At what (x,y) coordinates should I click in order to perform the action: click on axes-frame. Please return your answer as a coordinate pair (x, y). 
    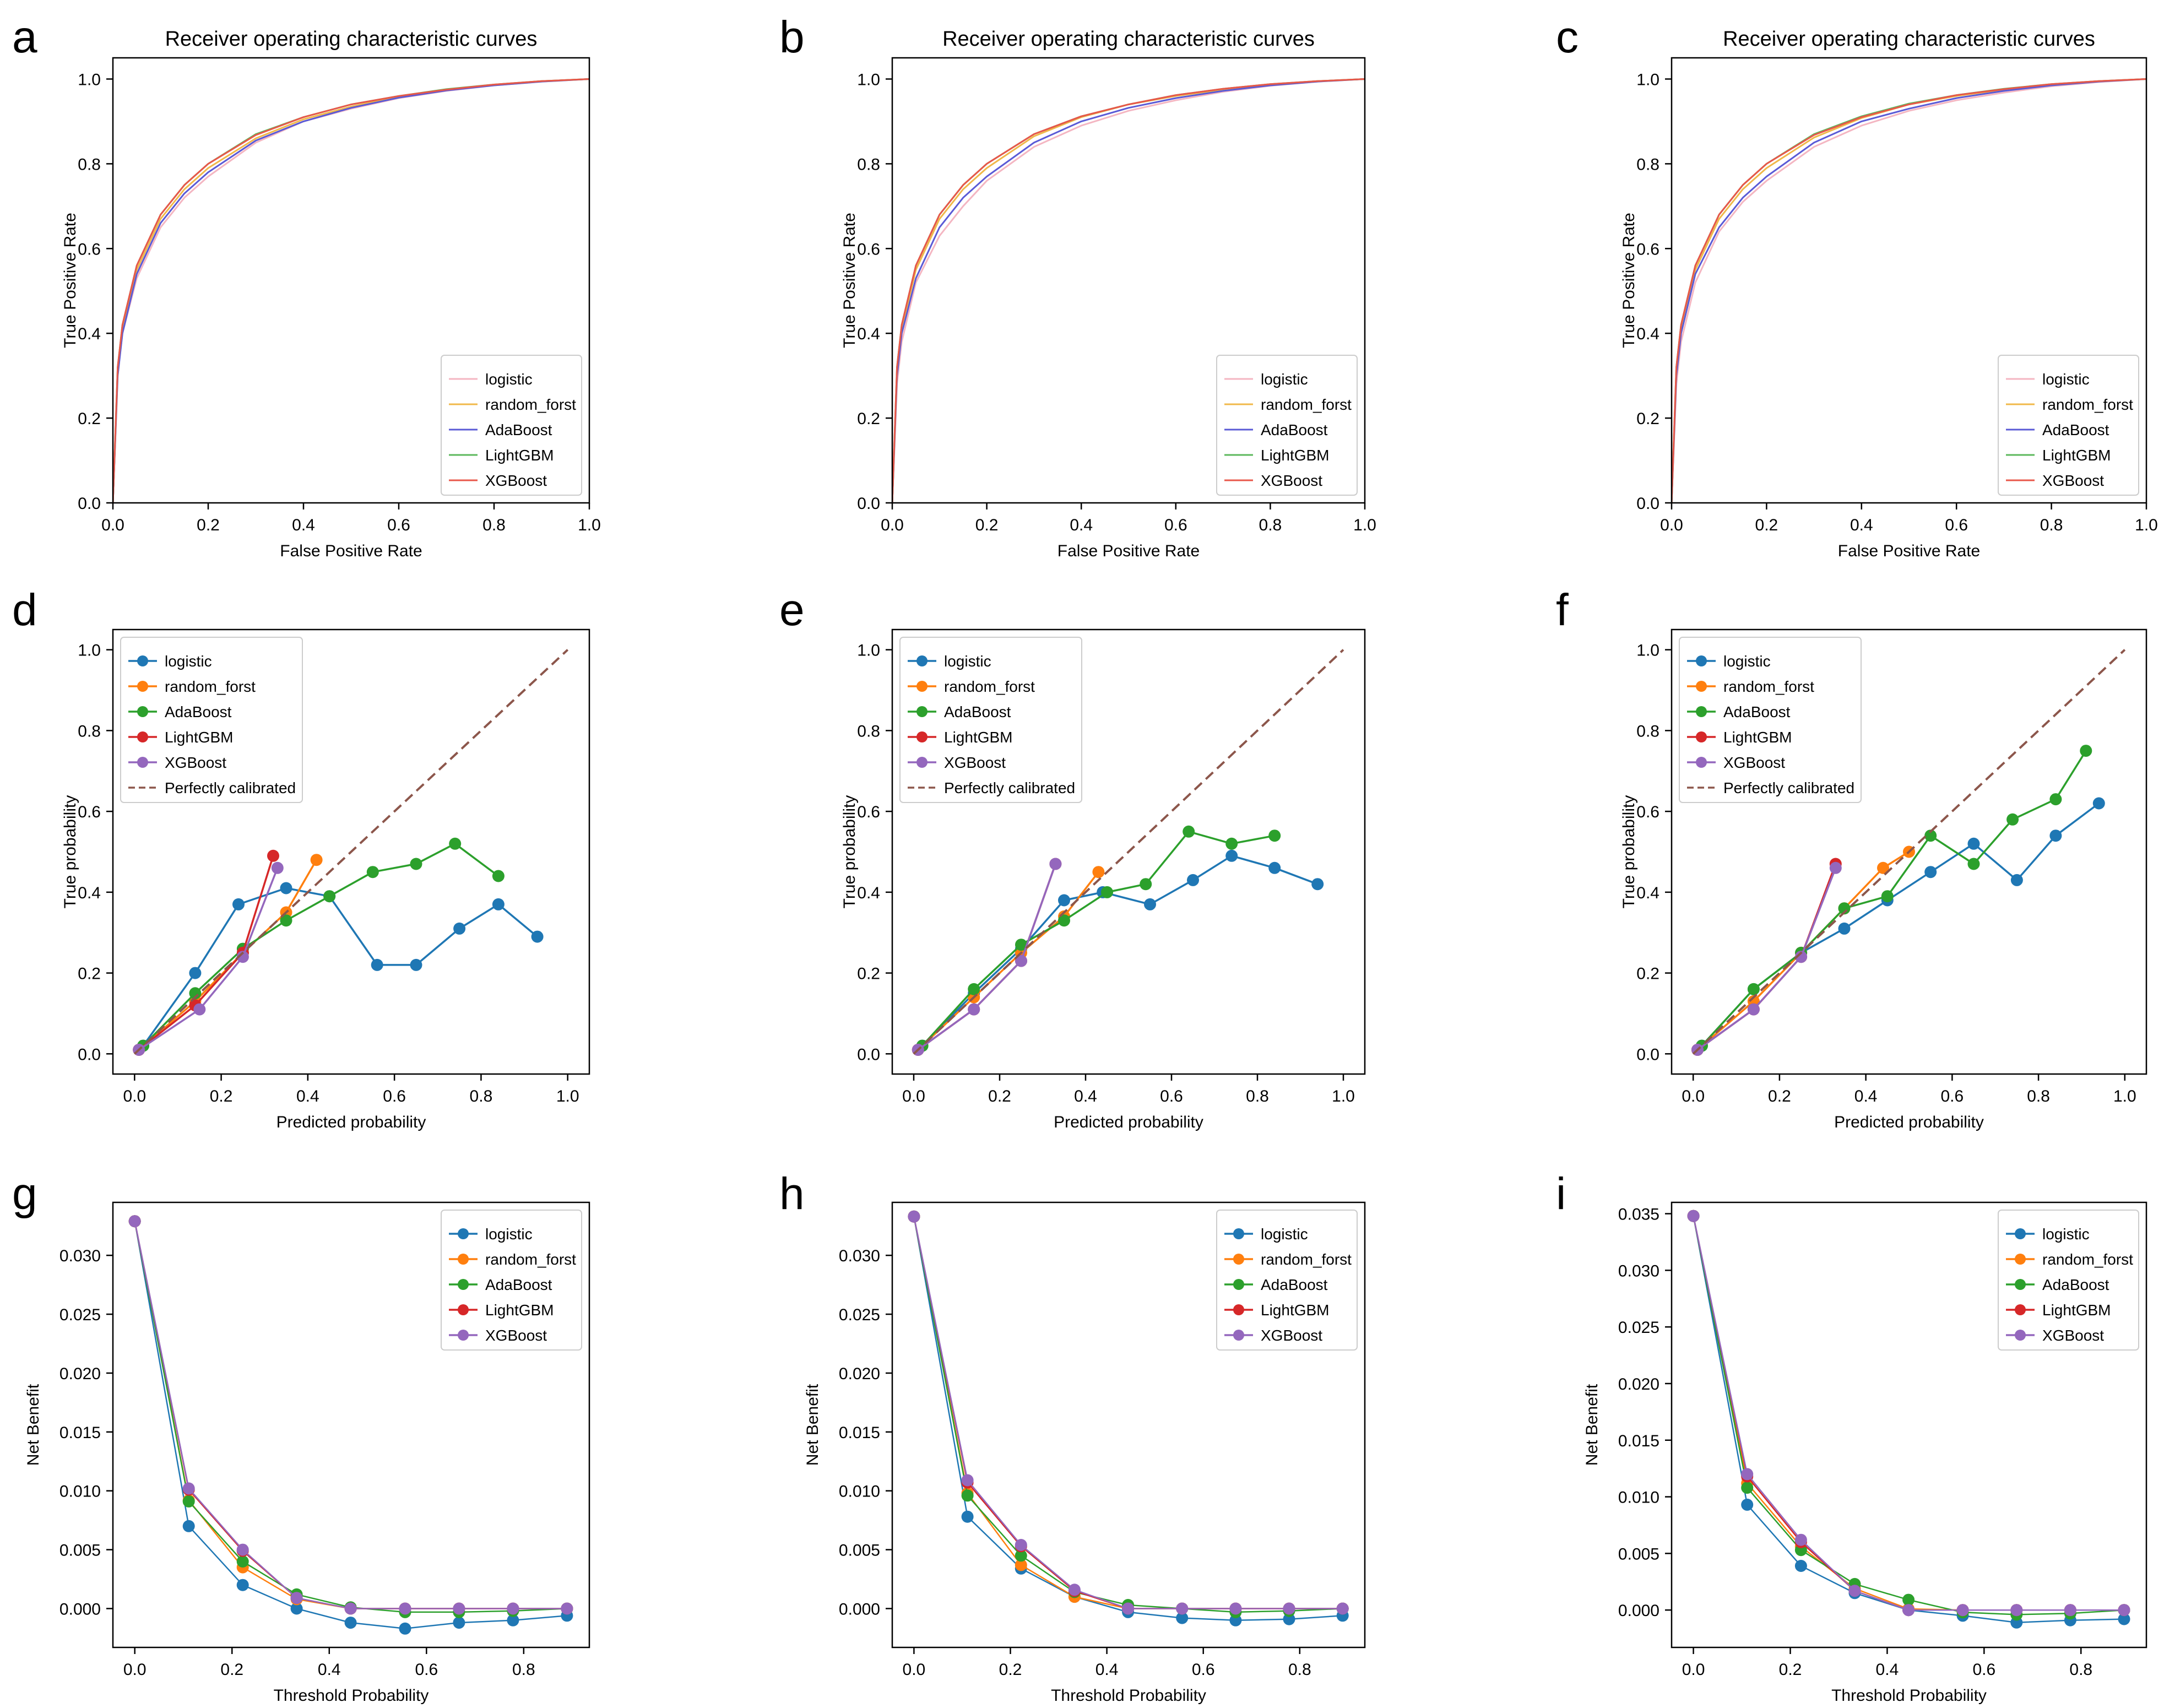
    Looking at the image, I should click on (351, 1425).